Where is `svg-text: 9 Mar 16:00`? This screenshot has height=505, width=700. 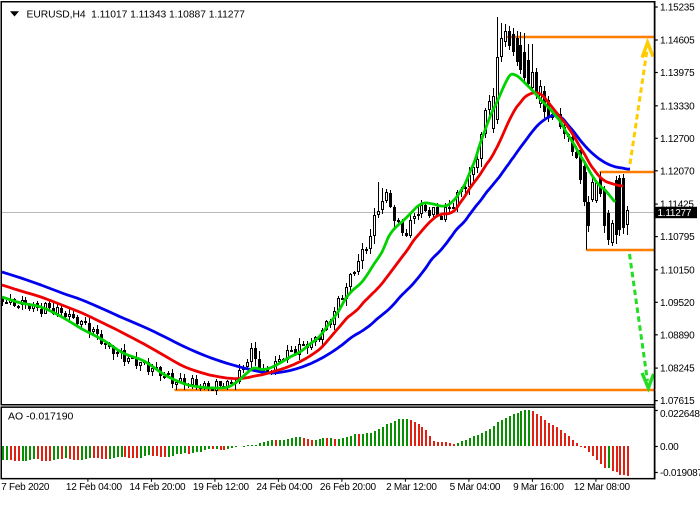 svg-text: 9 Mar 16:00 is located at coordinates (538, 487).